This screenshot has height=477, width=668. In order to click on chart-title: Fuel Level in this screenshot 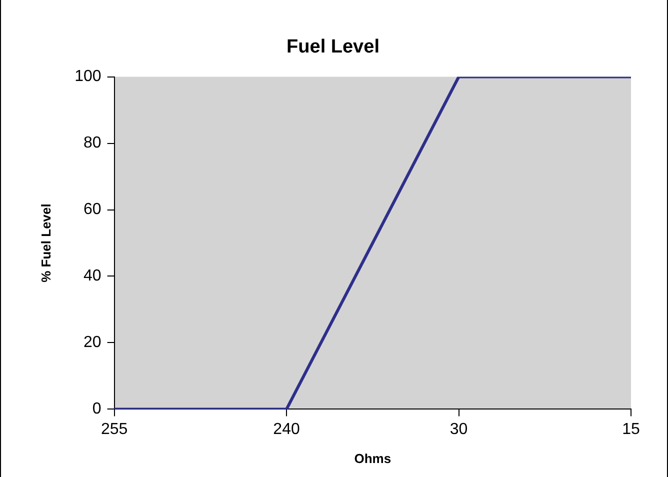, I will do `click(333, 47)`.